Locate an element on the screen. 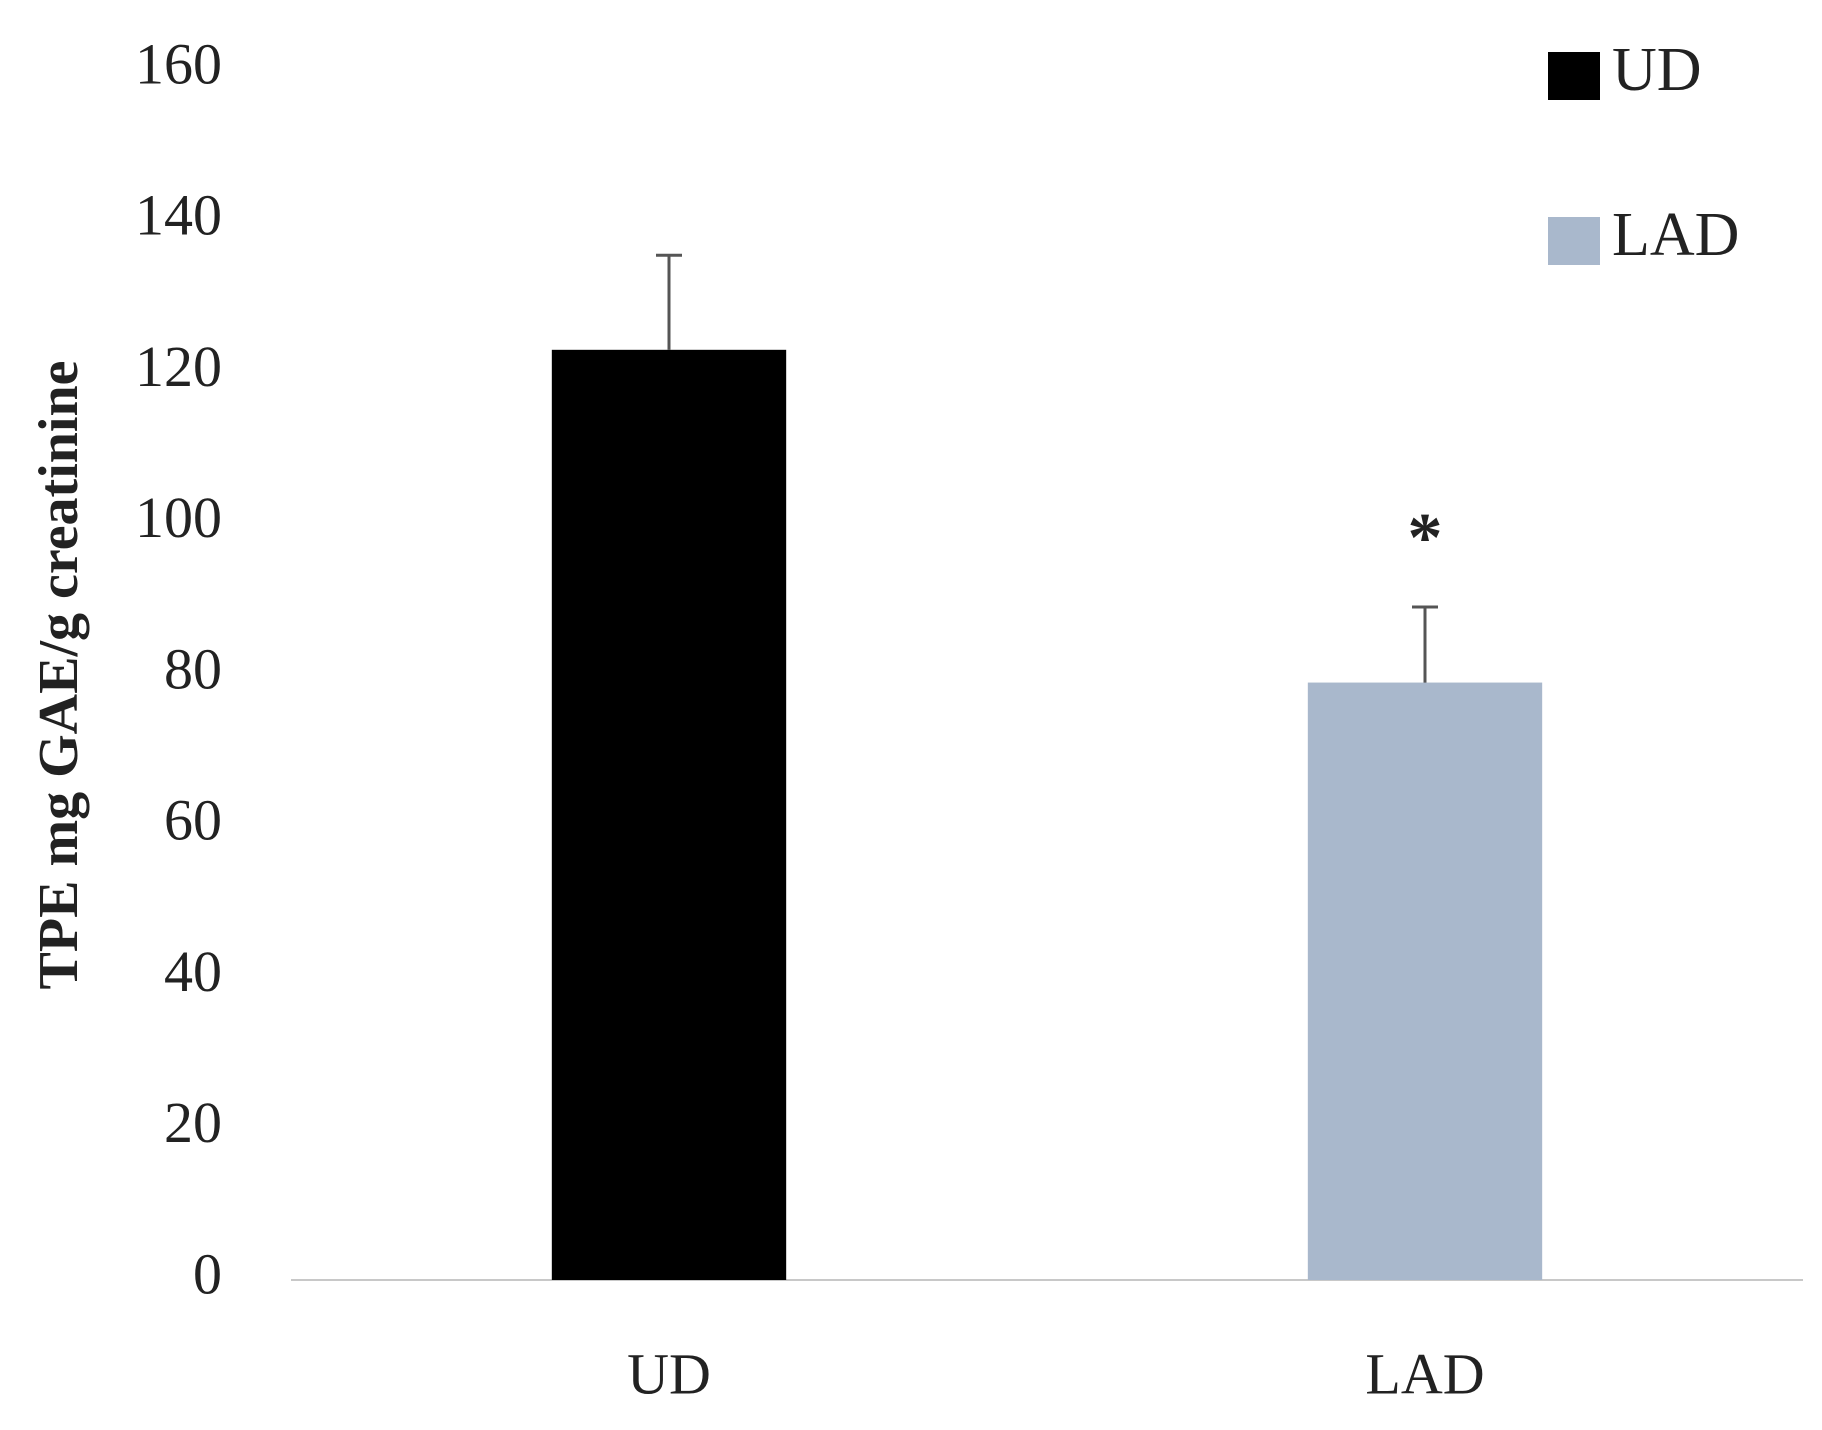 This screenshot has height=1430, width=1822. y-tick-label: 60 is located at coordinates (193, 820).